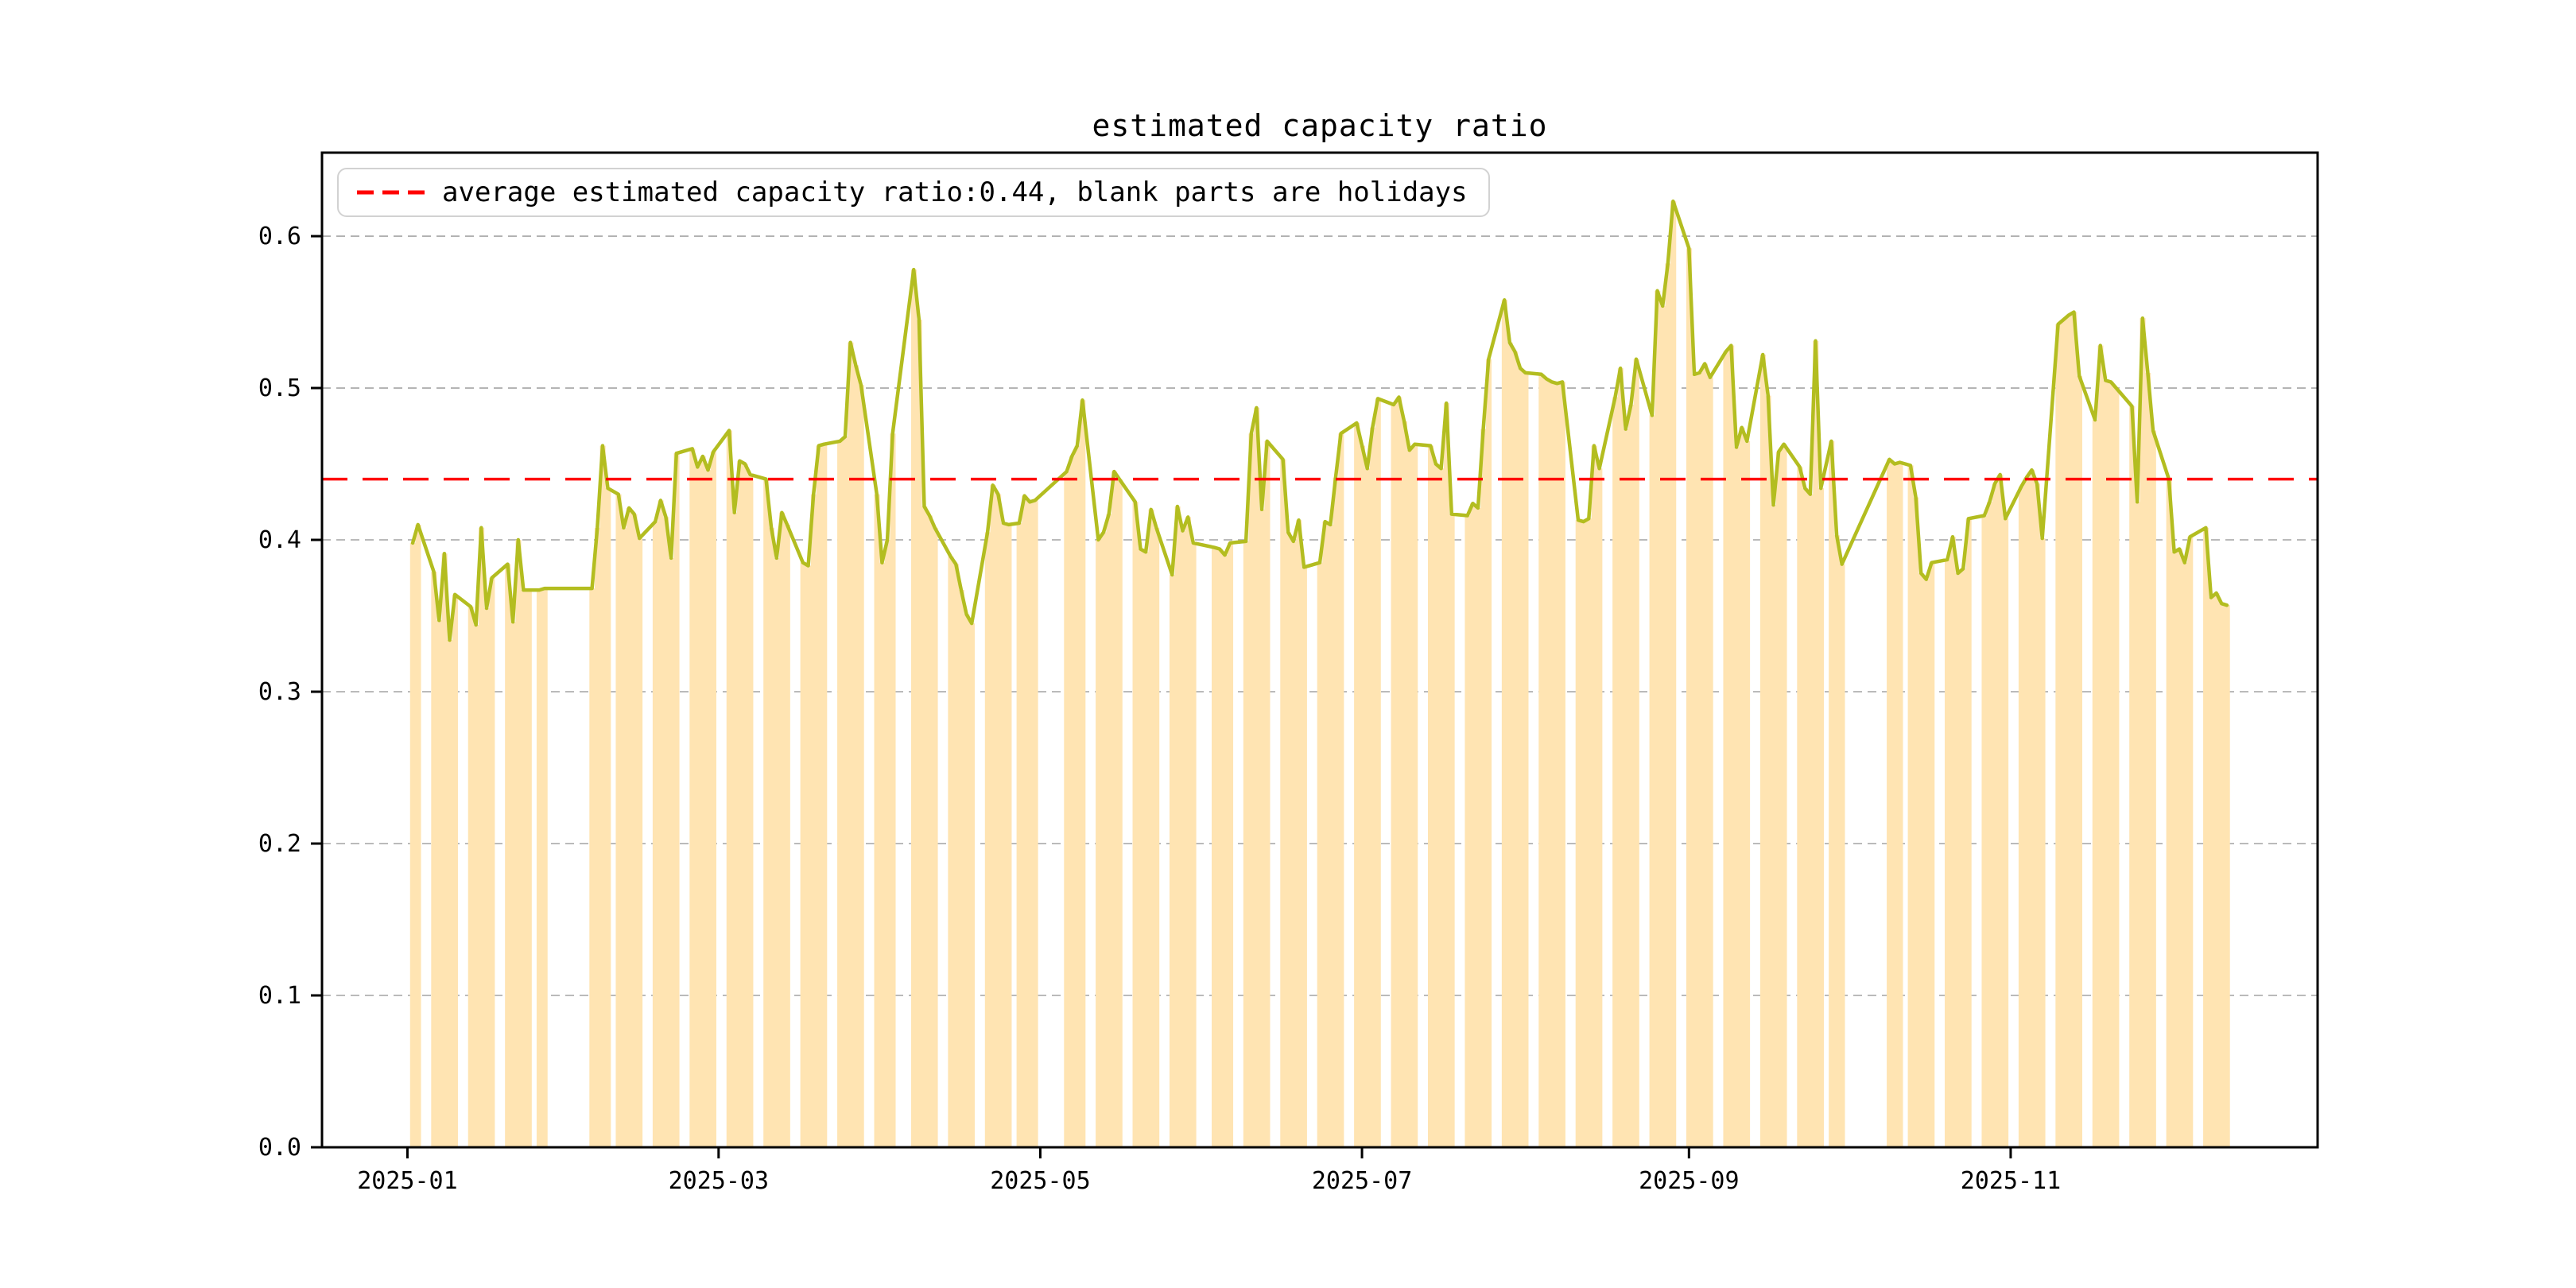  What do you see at coordinates (280, 540) in the screenshot?
I see `y-tick-label: 0.4` at bounding box center [280, 540].